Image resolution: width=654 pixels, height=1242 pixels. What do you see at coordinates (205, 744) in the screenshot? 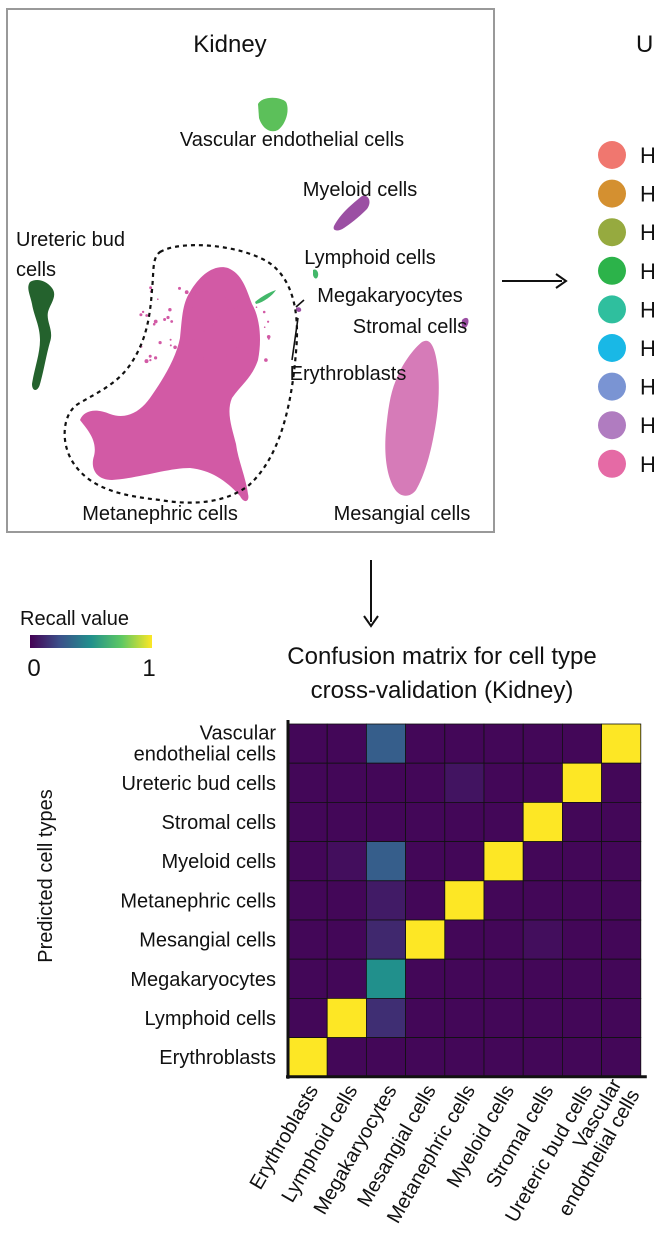
I see `y-tick-label: Vascular endothelial cells` at bounding box center [205, 744].